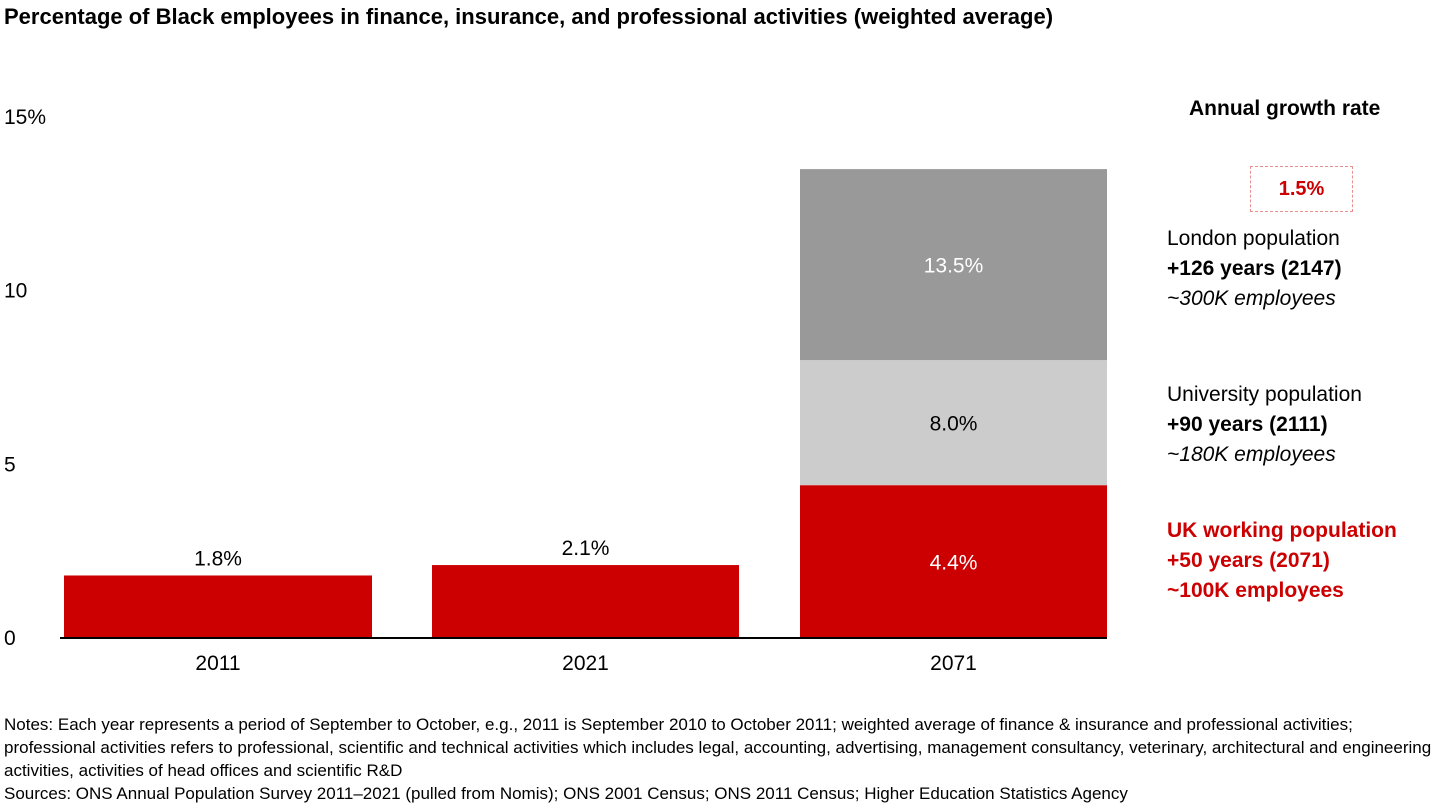  I want to click on bar-label-2071-2: 13.5%, so click(954, 266).